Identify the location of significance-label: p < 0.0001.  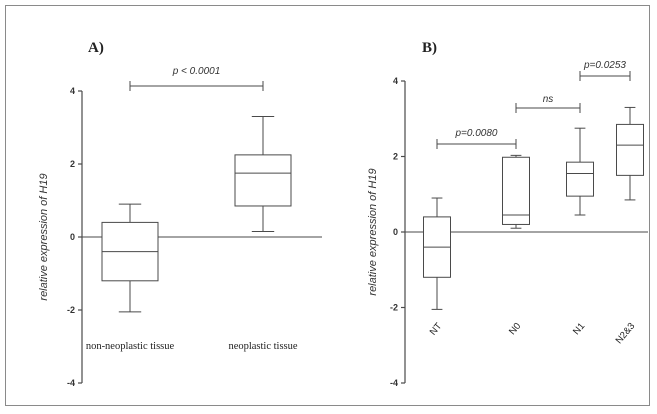
(196, 71).